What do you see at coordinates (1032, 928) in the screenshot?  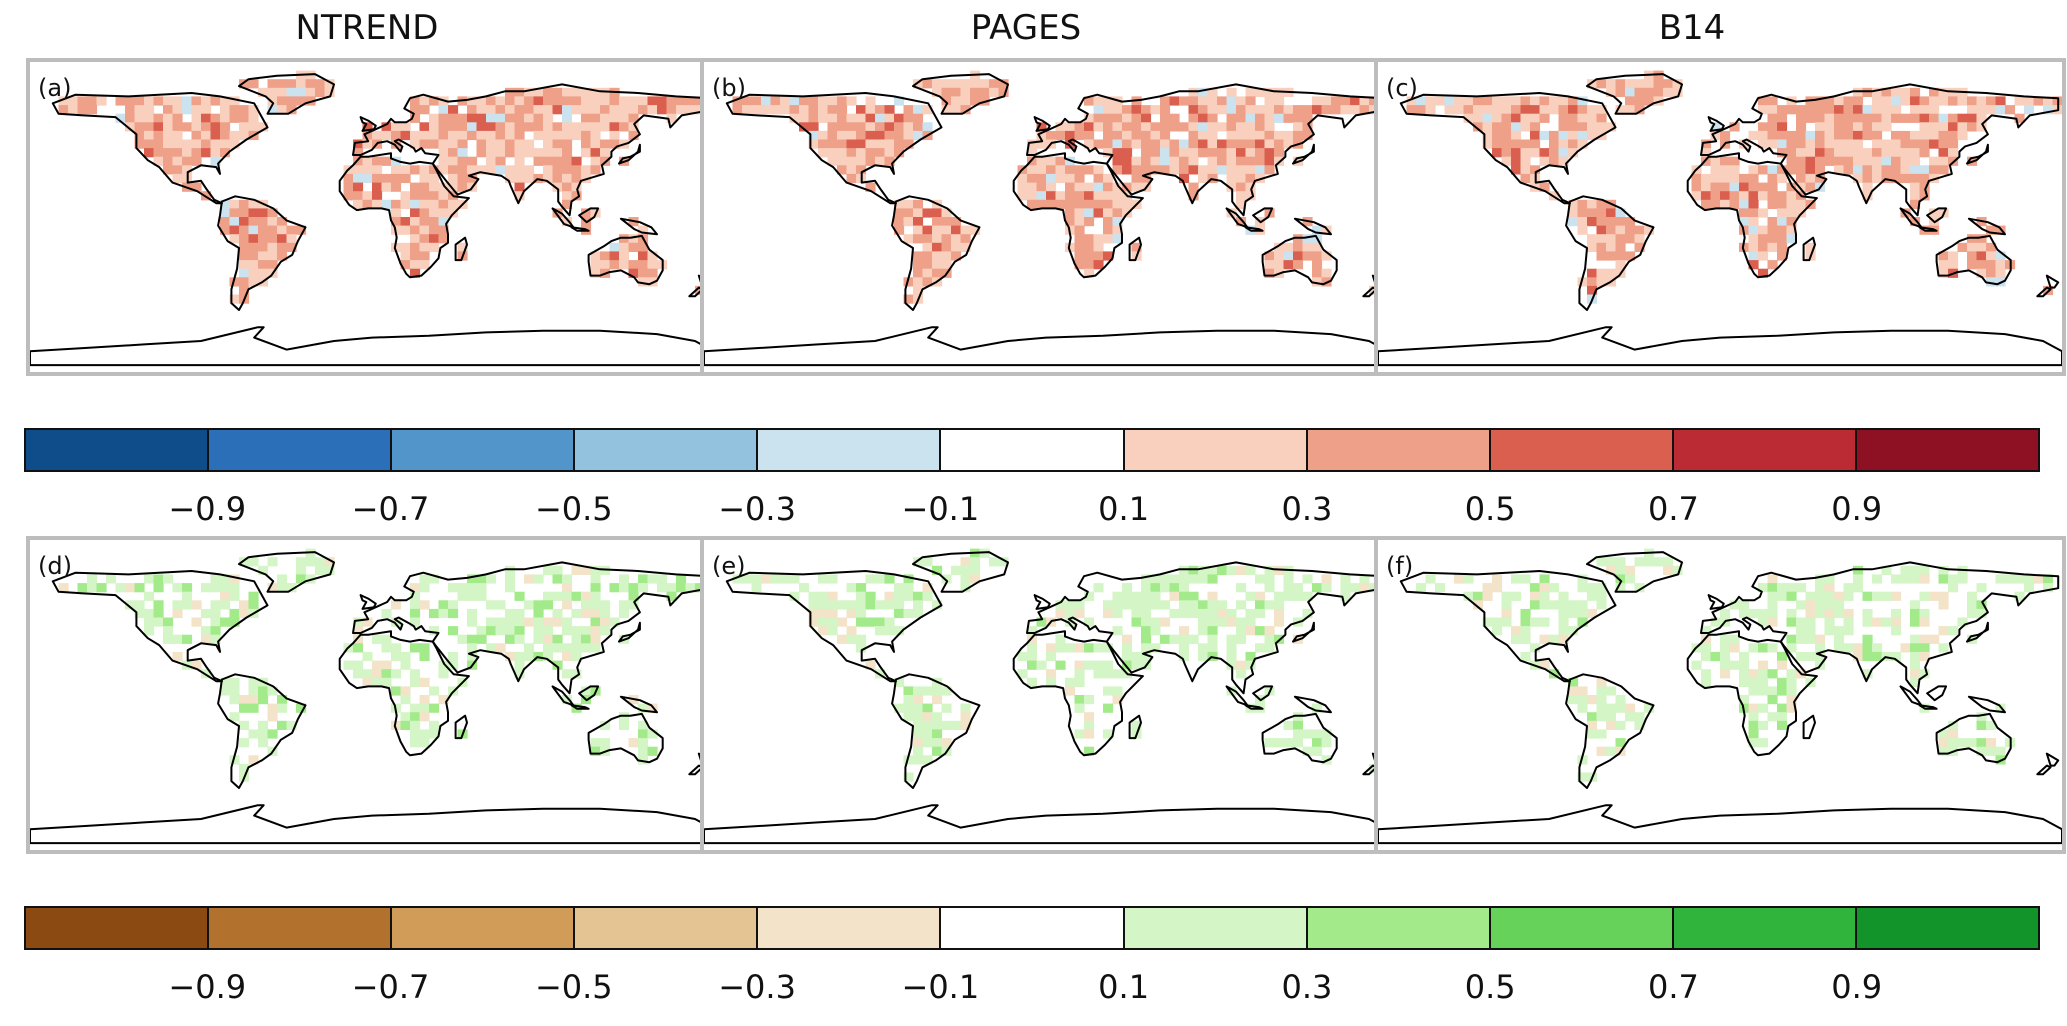 I see `colorbar-difference` at bounding box center [1032, 928].